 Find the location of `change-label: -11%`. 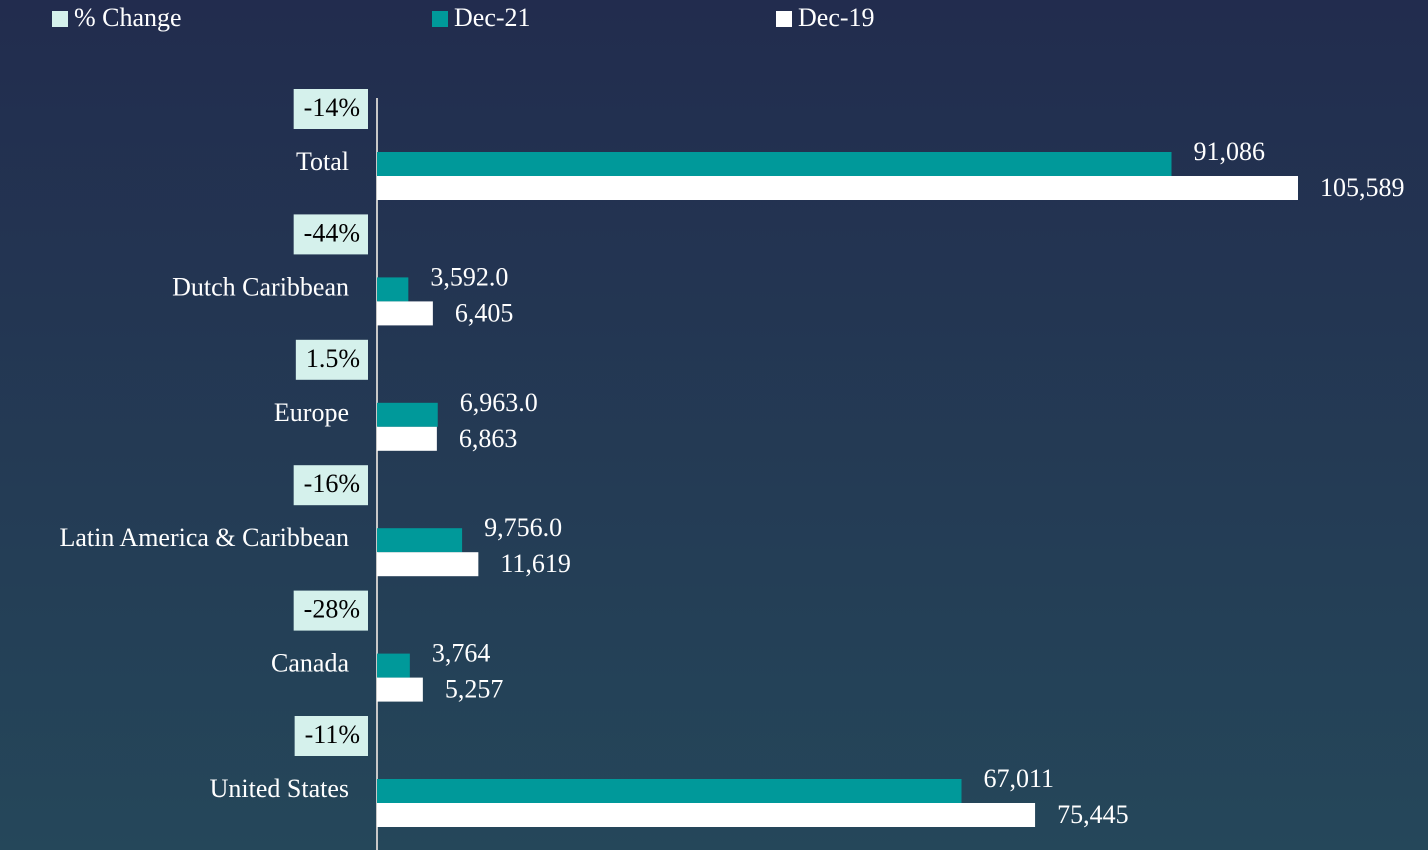

change-label: -11% is located at coordinates (332, 734).